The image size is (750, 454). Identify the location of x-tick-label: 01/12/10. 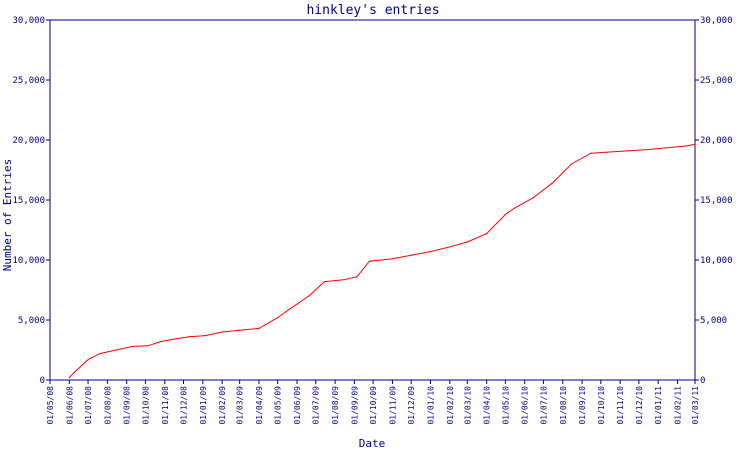
(639, 405).